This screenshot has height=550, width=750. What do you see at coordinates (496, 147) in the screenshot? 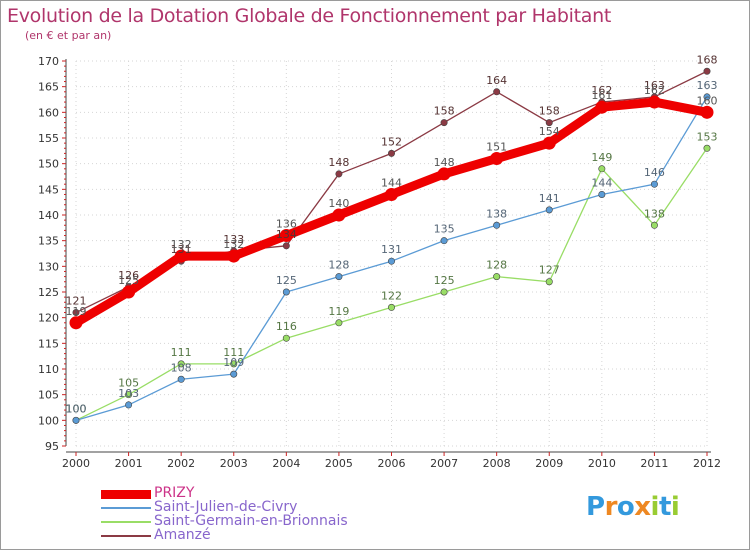
I see `data-label-prizy: 151` at bounding box center [496, 147].